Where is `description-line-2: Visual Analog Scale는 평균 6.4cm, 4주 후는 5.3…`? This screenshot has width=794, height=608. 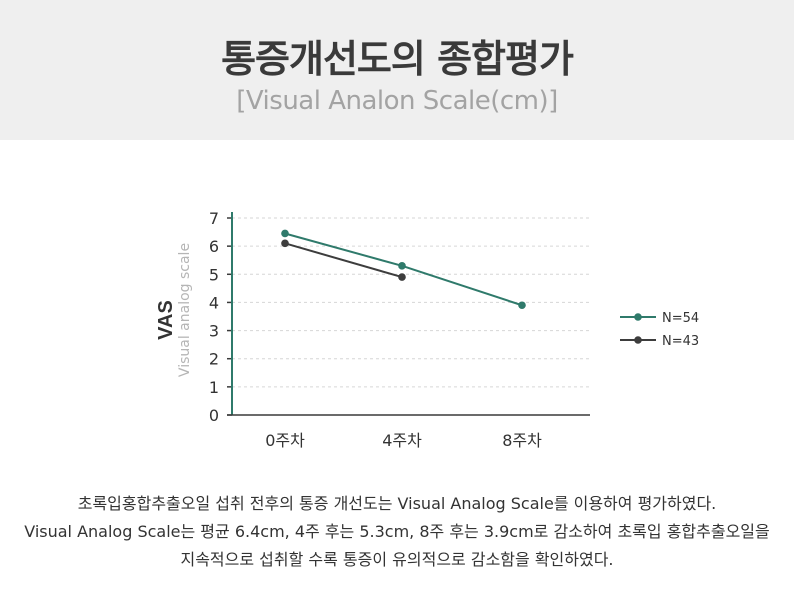
description-line-2: Visual Analog Scale는 평균 6.4cm, 4주 후는 5.3… is located at coordinates (397, 531).